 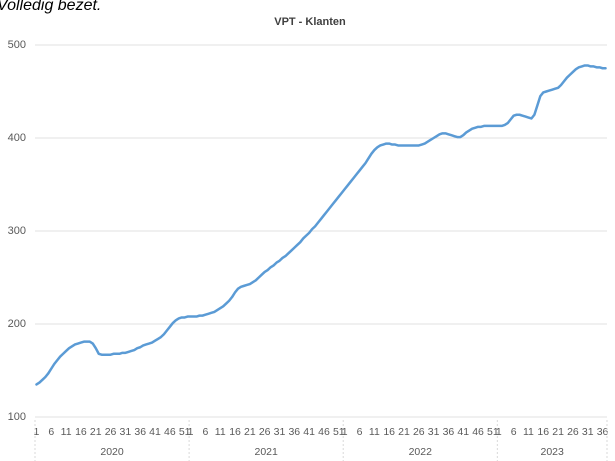 What do you see at coordinates (50, 7) in the screenshot?
I see `note: Volledig bezet.` at bounding box center [50, 7].